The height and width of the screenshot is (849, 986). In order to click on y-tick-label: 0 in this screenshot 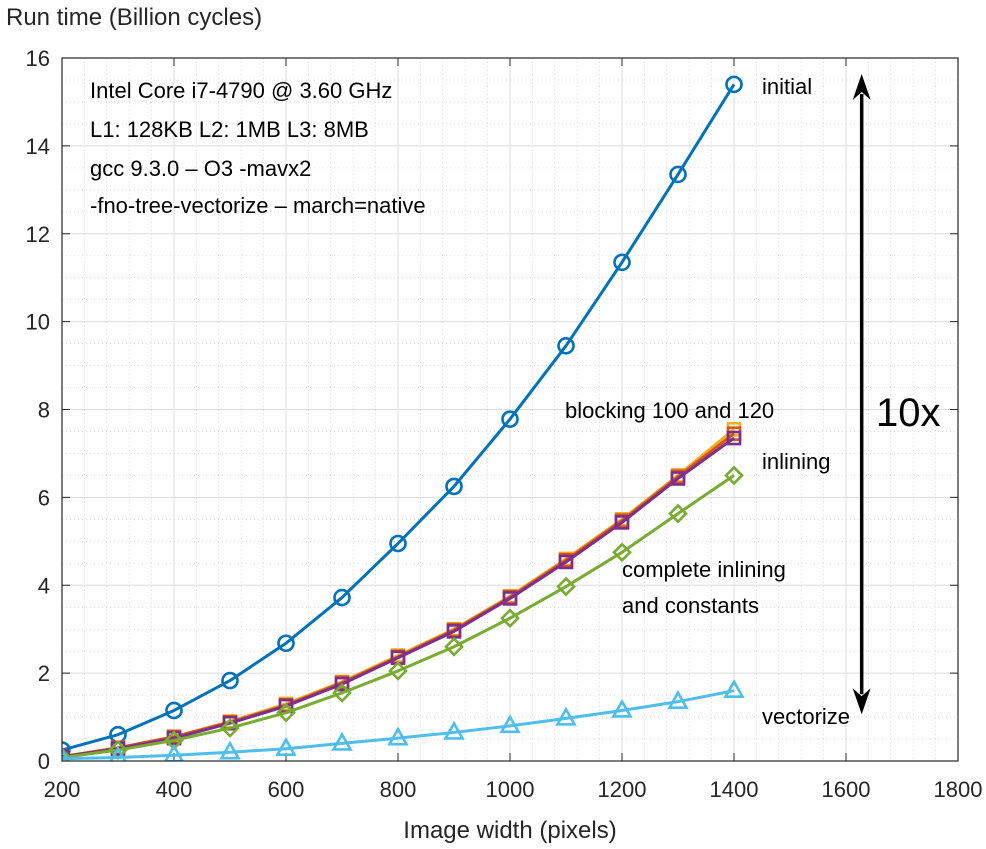, I will do `click(44, 761)`.